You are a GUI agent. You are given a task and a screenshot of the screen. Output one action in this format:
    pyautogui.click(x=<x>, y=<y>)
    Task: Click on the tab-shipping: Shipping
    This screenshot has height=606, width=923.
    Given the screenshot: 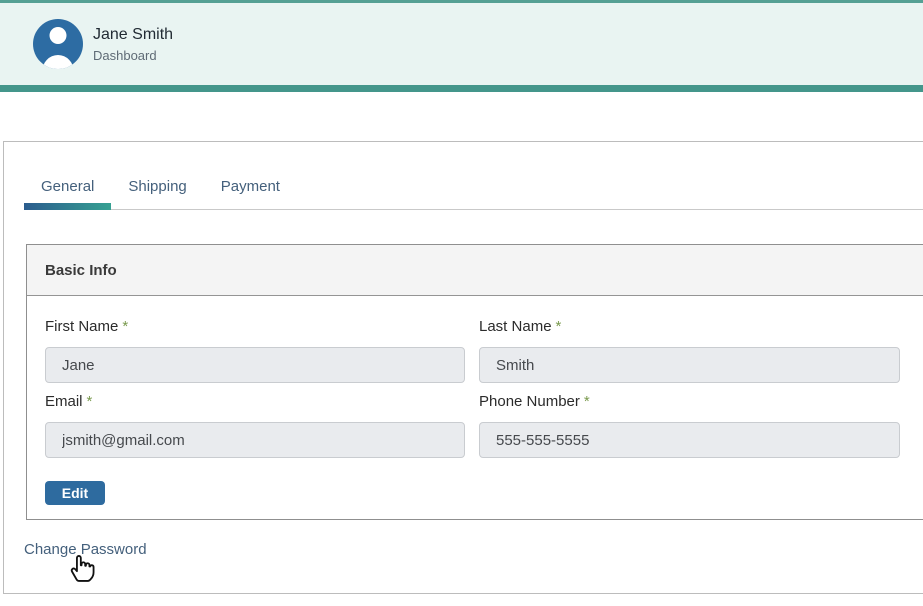 What is the action you would take?
    pyautogui.click(x=157, y=186)
    